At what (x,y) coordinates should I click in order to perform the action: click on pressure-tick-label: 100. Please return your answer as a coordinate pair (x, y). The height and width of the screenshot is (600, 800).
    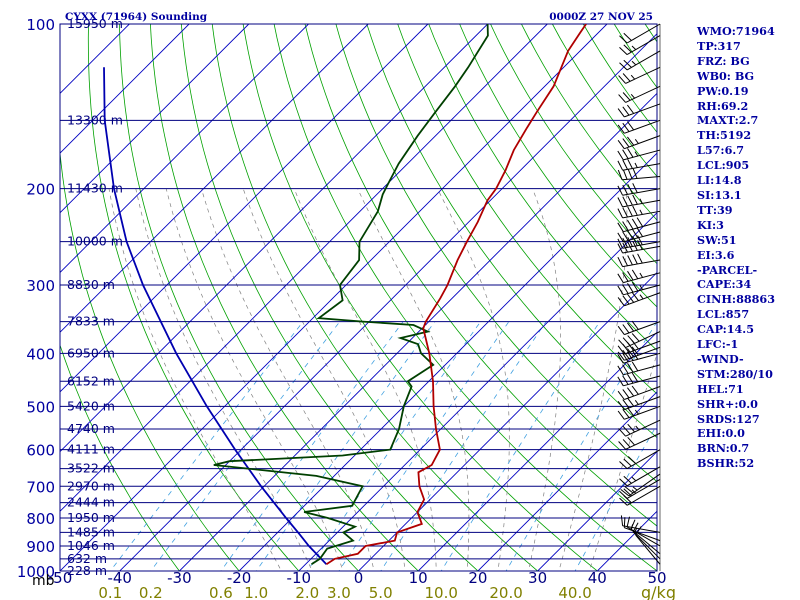
    Looking at the image, I should click on (40, 25).